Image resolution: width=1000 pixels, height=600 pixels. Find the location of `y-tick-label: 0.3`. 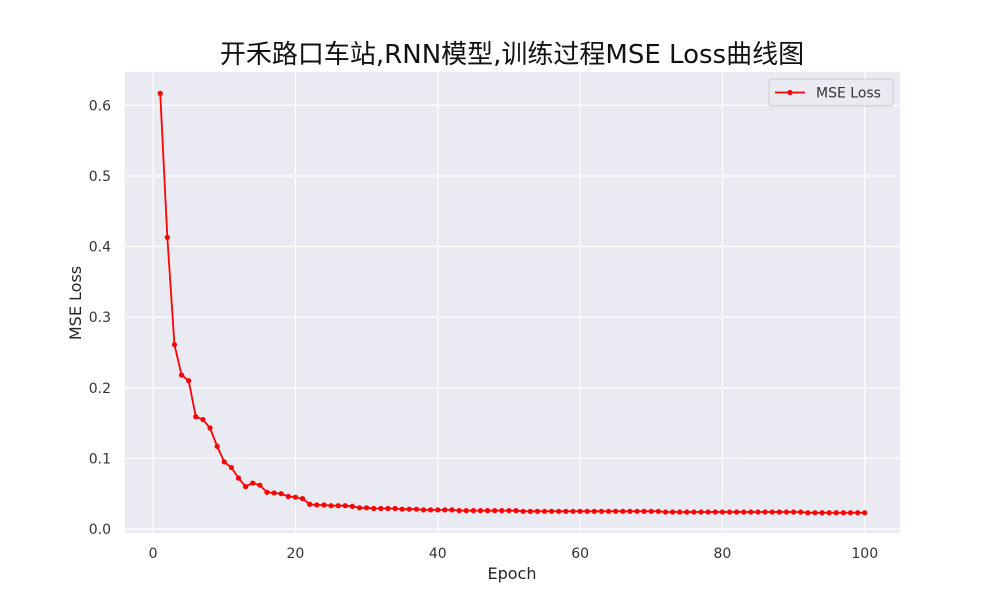

y-tick-label: 0.3 is located at coordinates (100, 318).